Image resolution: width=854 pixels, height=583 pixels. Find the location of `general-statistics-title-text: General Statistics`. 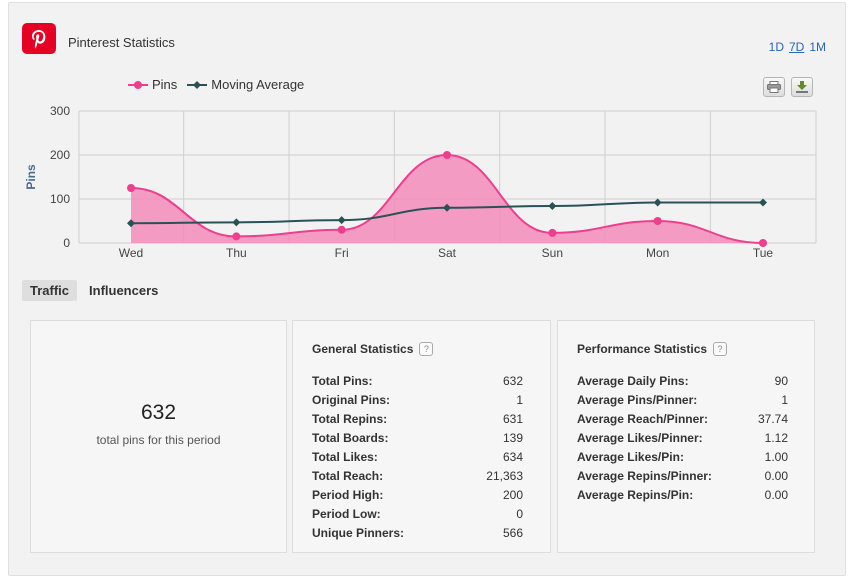

general-statistics-title-text: General Statistics is located at coordinates (363, 349).